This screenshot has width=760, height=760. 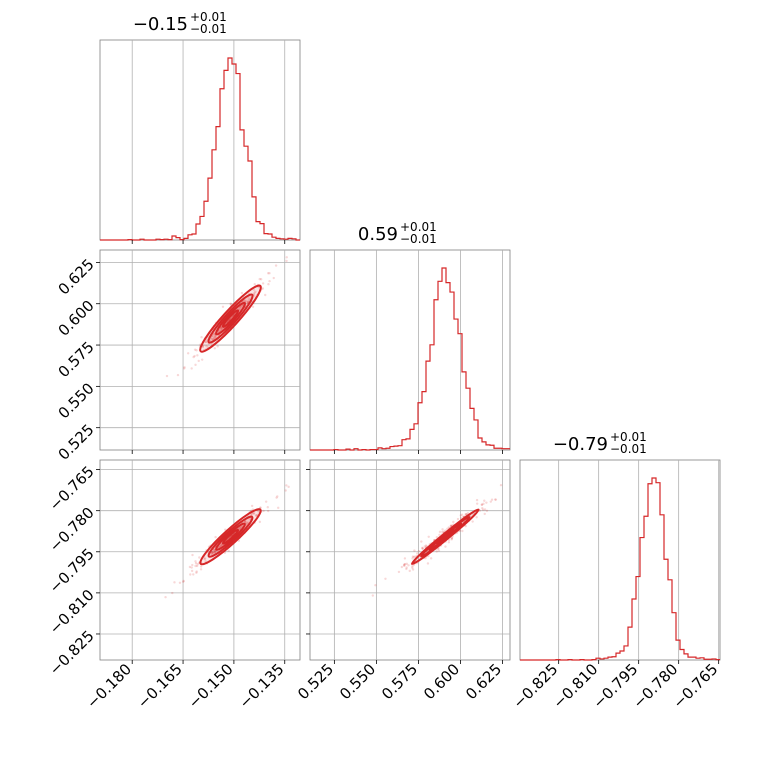 I want to click on x-tick-label: 0.575, so click(x=399, y=681).